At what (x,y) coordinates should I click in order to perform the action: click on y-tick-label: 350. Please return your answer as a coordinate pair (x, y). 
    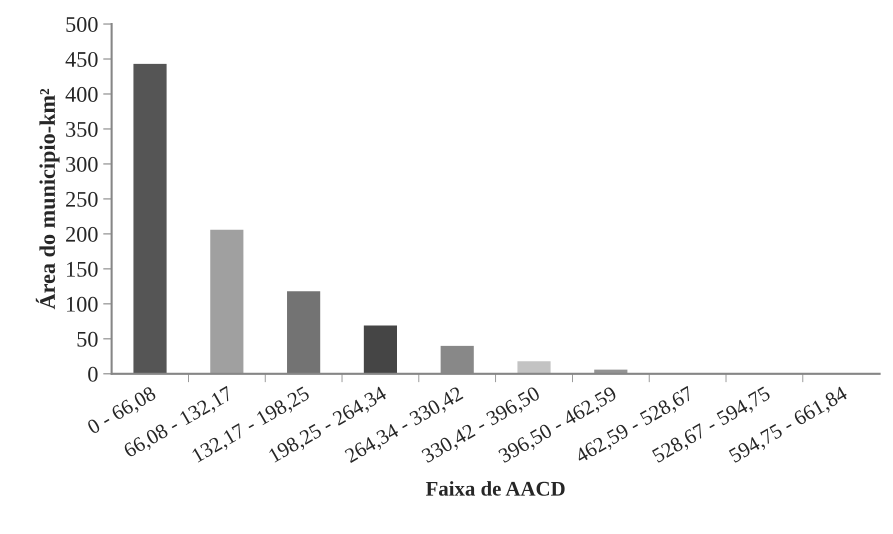
    Looking at the image, I should click on (82, 129).